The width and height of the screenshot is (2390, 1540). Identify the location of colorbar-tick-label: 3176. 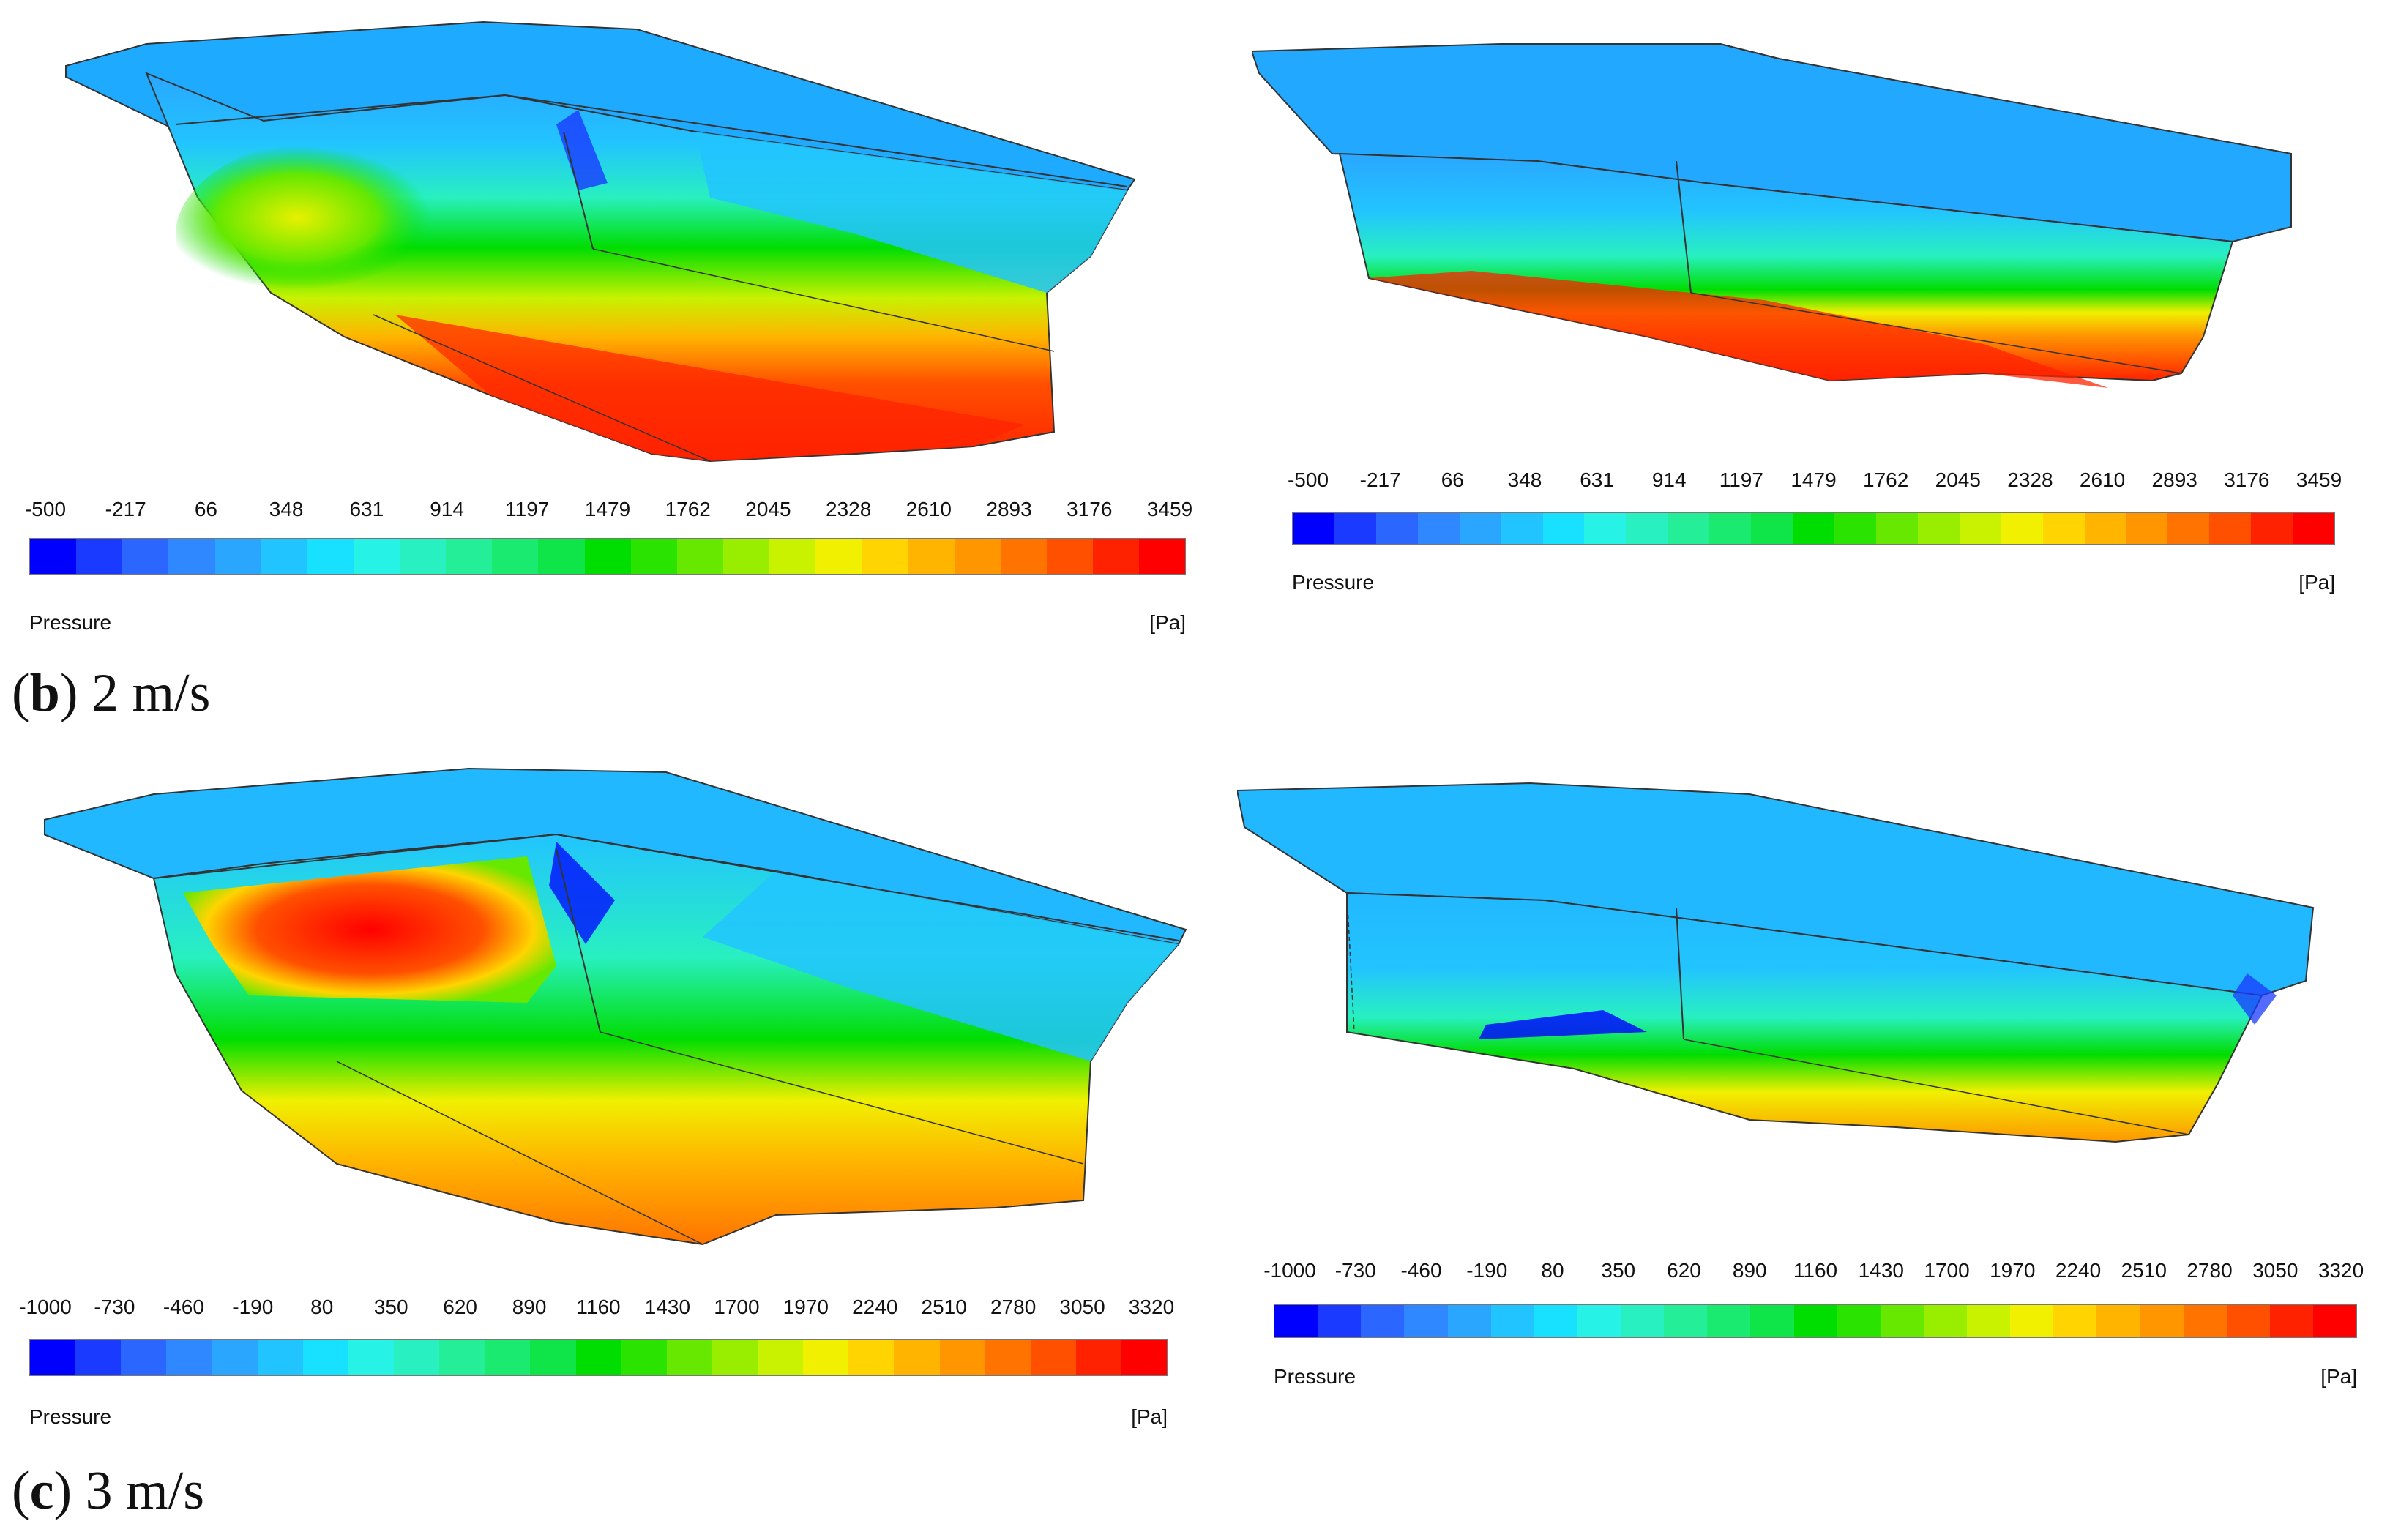
(1090, 509).